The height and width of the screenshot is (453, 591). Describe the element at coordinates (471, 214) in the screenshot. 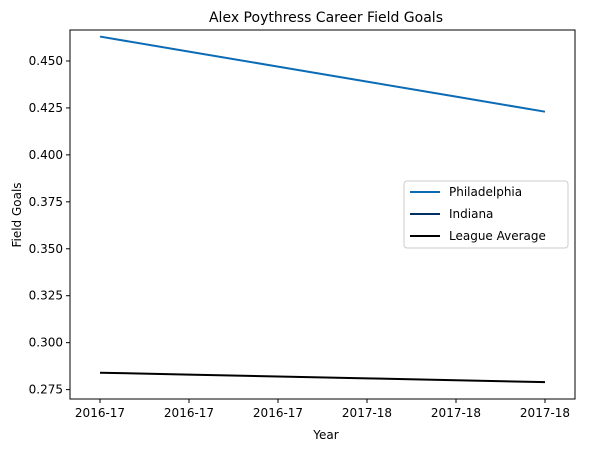

I see `legend-label: Indiana` at that location.